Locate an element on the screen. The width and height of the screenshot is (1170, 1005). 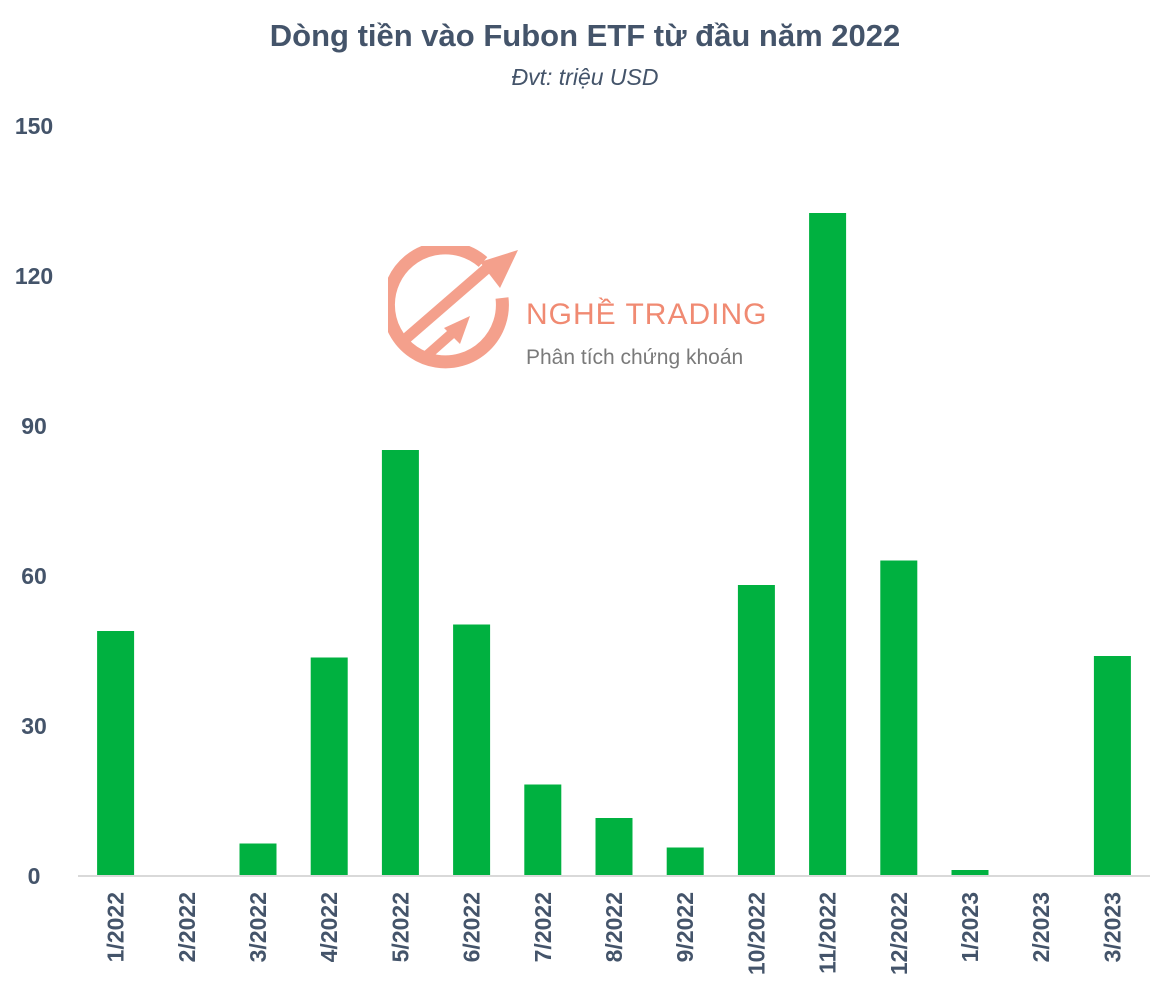
x-tick-label: 6/2022 is located at coordinates (472, 927).